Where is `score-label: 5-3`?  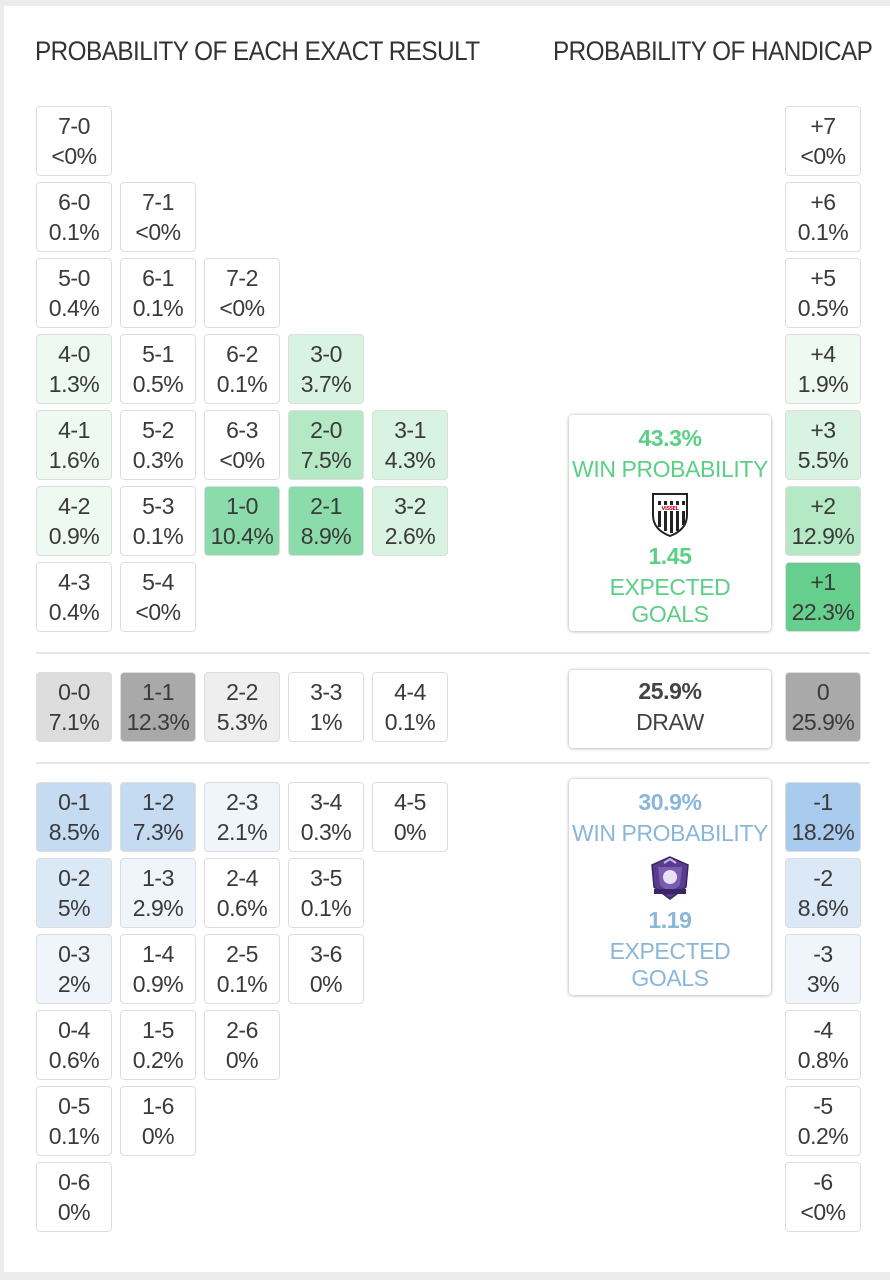 score-label: 5-3 is located at coordinates (158, 506).